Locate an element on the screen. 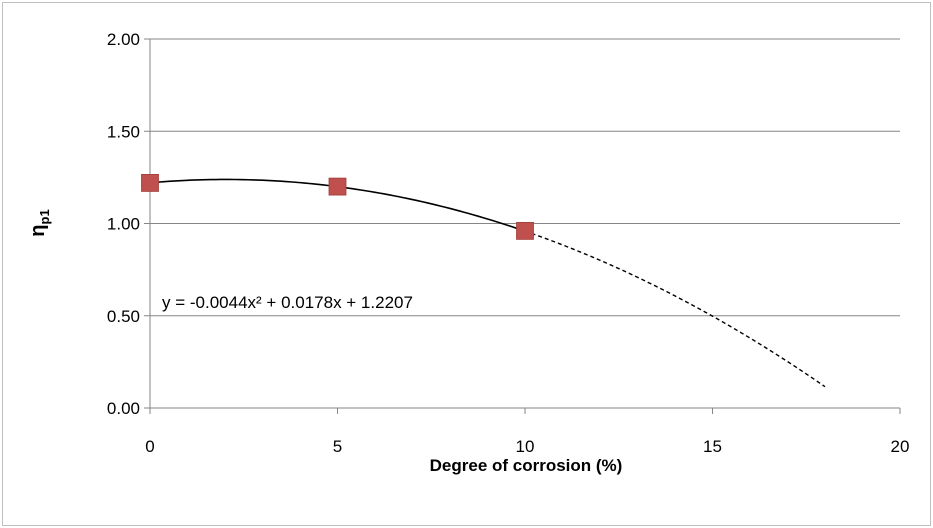  x-tick-label: 15 is located at coordinates (712, 446).